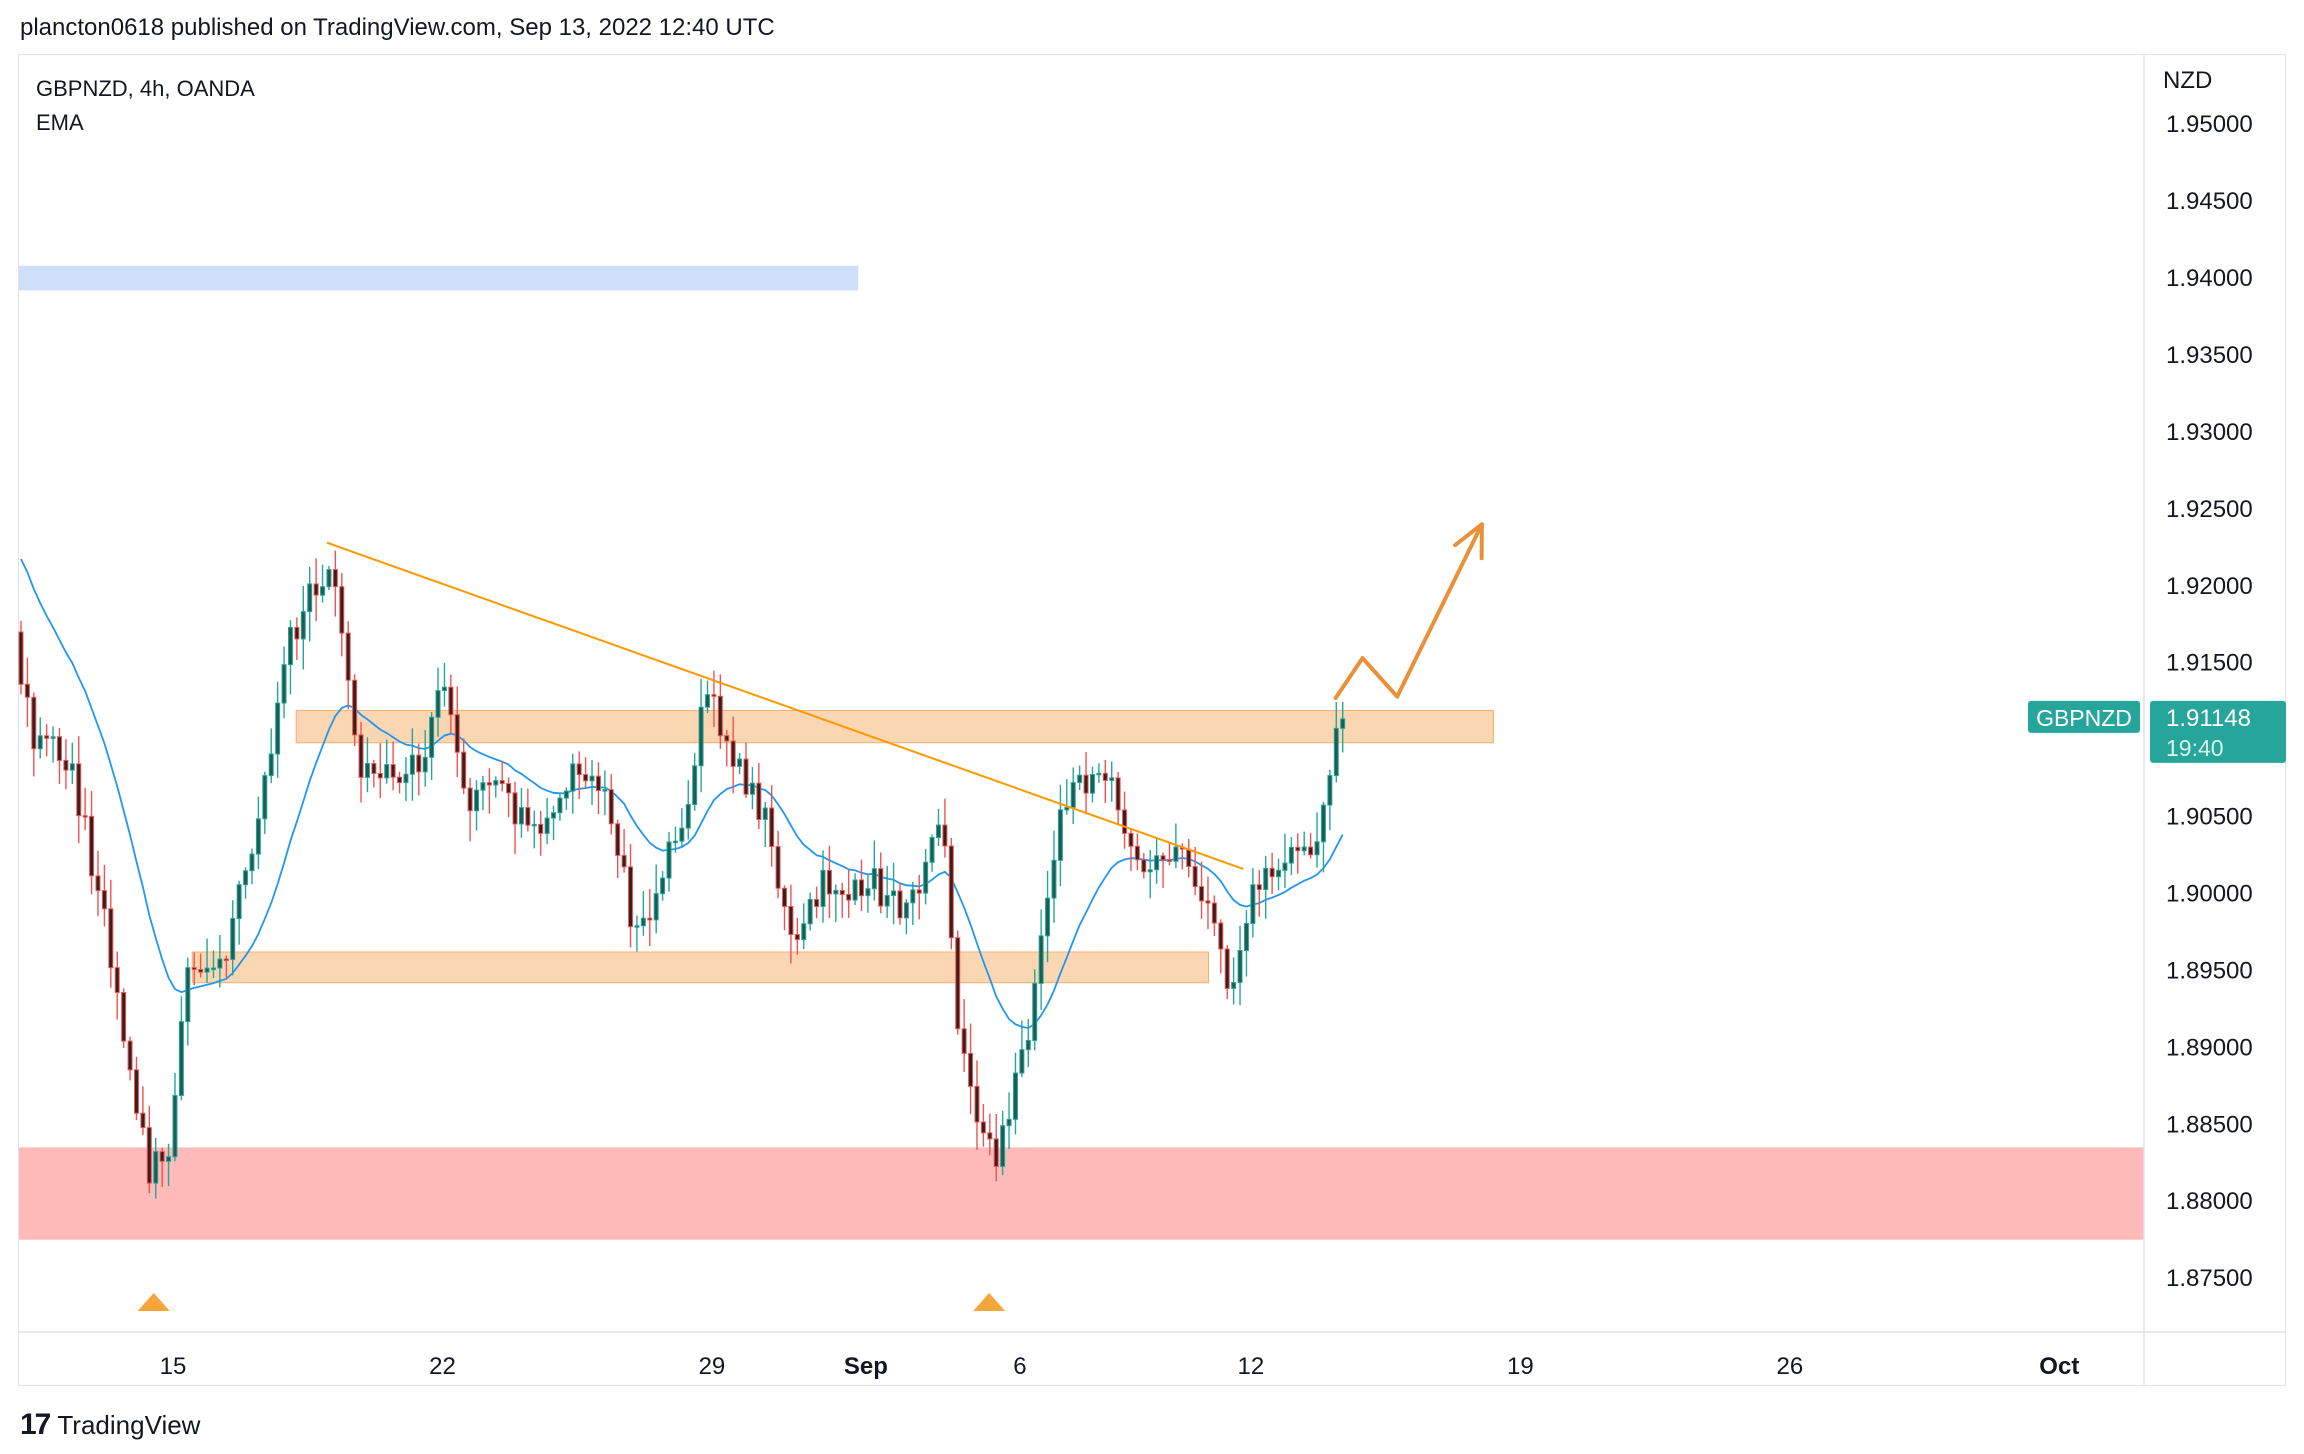 The width and height of the screenshot is (2304, 1454). What do you see at coordinates (2209, 355) in the screenshot?
I see `price-tick-label: 1.93500` at bounding box center [2209, 355].